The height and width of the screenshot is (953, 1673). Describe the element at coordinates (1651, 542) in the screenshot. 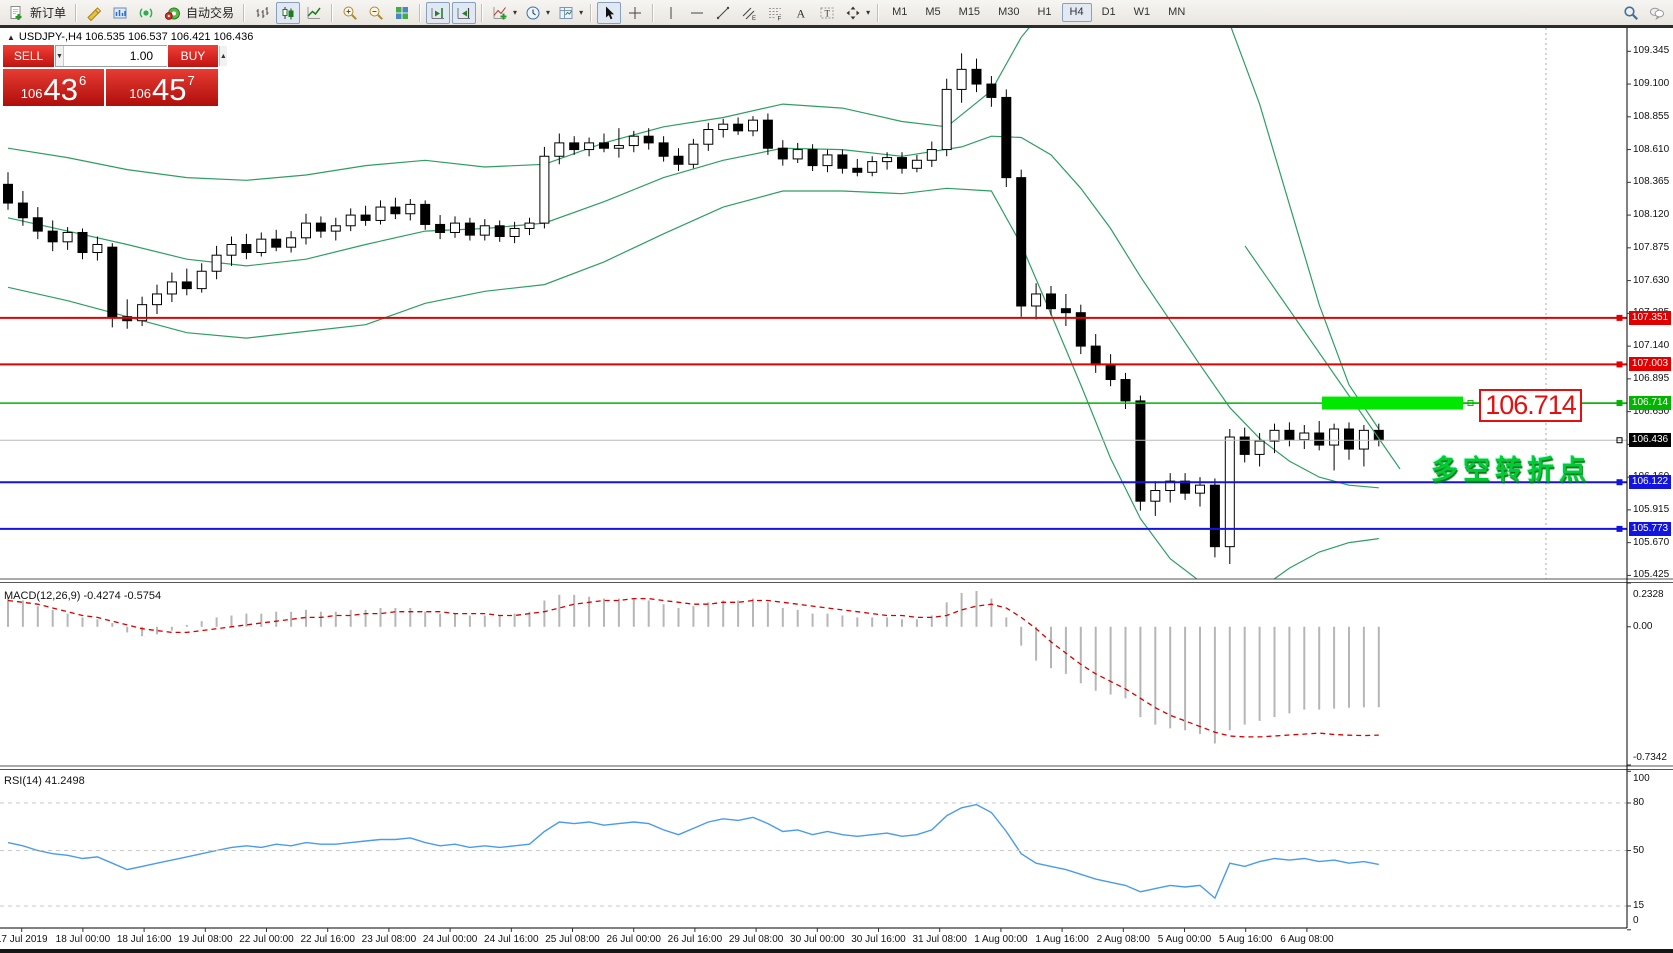

I see `price-axis-label: 105.670` at that location.